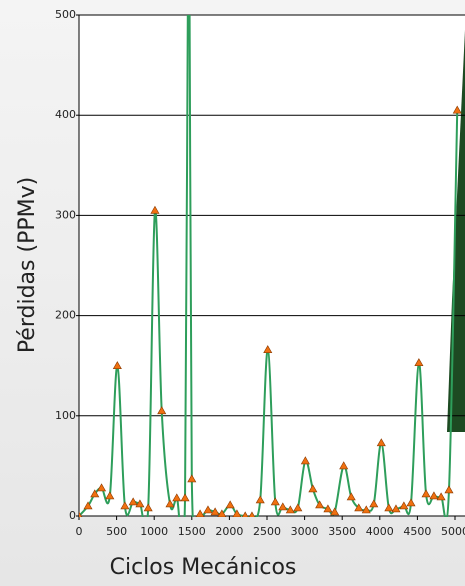 Image resolution: width=465 pixels, height=586 pixels. I want to click on x-tick-label: 3500, so click(342, 531).